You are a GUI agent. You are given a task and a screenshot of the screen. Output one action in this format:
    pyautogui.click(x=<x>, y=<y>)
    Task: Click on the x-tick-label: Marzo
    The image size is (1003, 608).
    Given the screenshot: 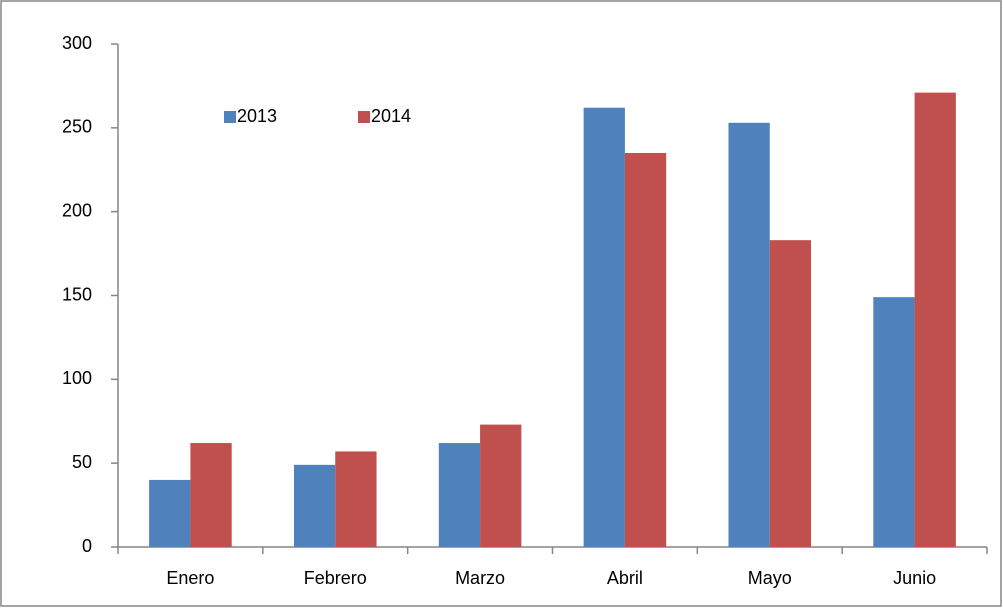 What is the action you would take?
    pyautogui.click(x=480, y=578)
    